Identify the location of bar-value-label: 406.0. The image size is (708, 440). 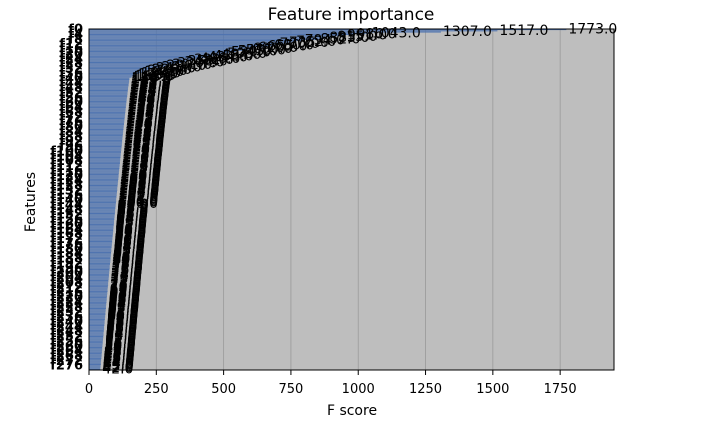
(220, 59).